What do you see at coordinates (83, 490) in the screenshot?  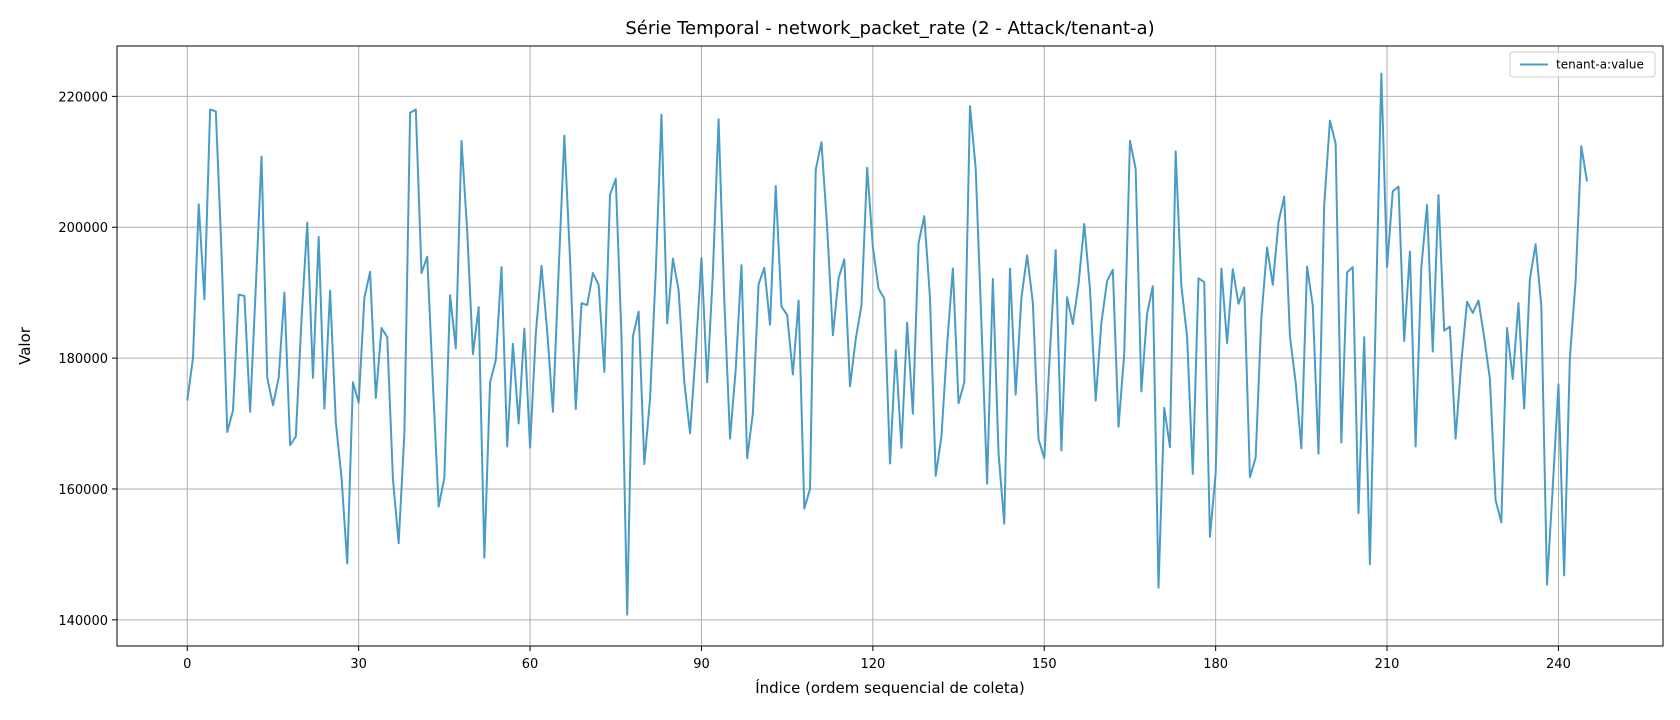 I see `y-tick-label: 160000` at bounding box center [83, 490].